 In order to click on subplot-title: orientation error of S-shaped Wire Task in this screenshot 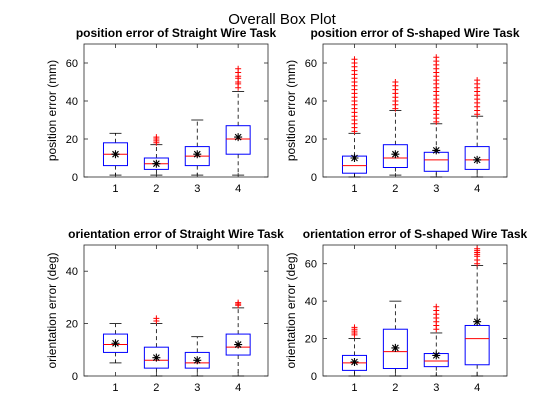, I will do `click(415, 234)`.